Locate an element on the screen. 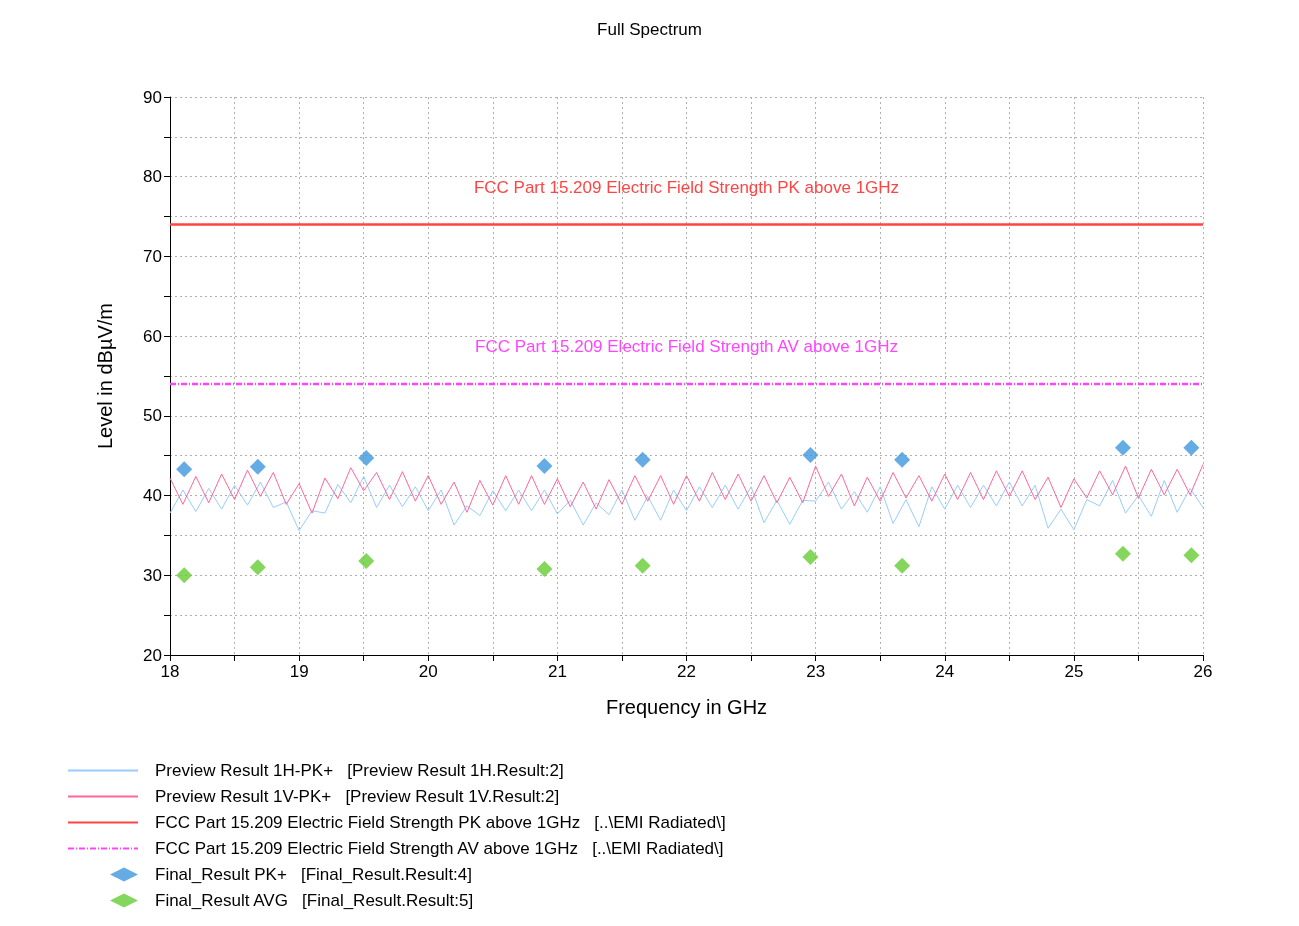 Image resolution: width=1299 pixels, height=926 pixels. y-tick-label: 40 is located at coordinates (152, 496).